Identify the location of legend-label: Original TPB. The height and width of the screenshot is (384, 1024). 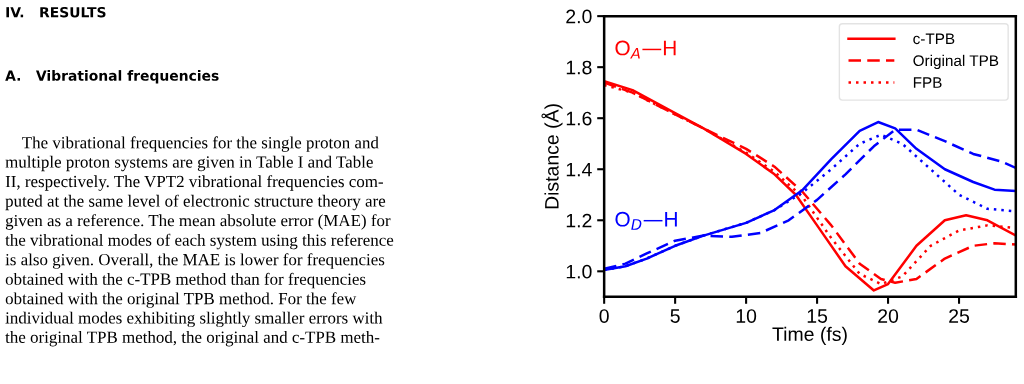
(956, 62).